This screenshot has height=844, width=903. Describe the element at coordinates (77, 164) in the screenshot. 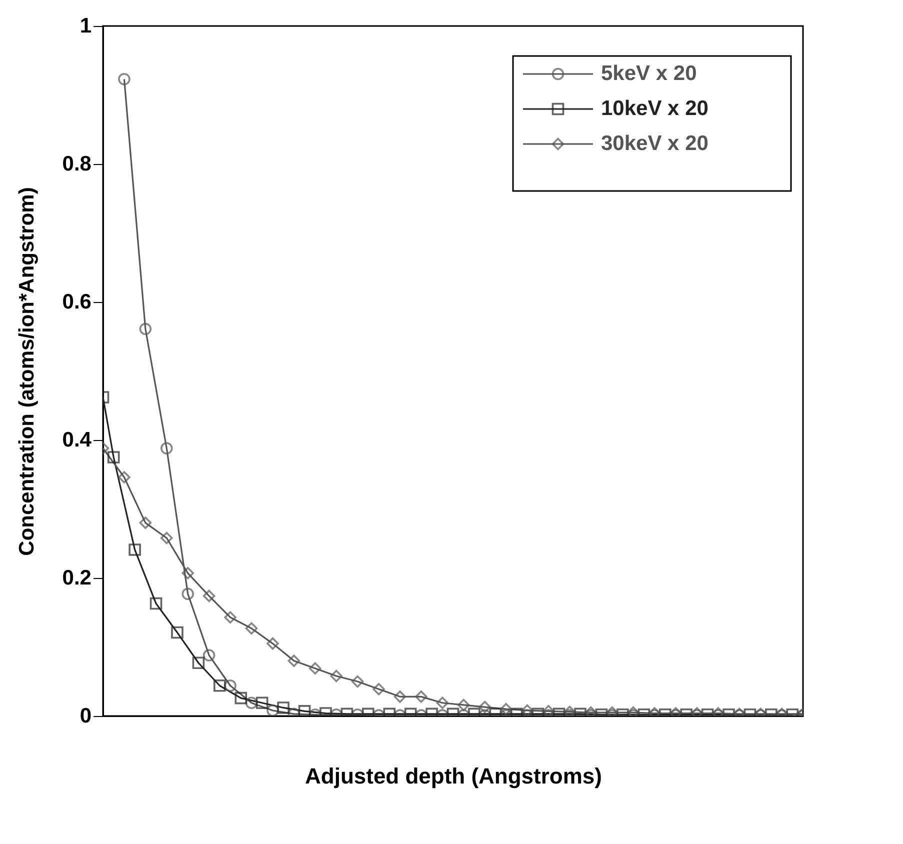

I see `y-tick-label: 0.8` at that location.